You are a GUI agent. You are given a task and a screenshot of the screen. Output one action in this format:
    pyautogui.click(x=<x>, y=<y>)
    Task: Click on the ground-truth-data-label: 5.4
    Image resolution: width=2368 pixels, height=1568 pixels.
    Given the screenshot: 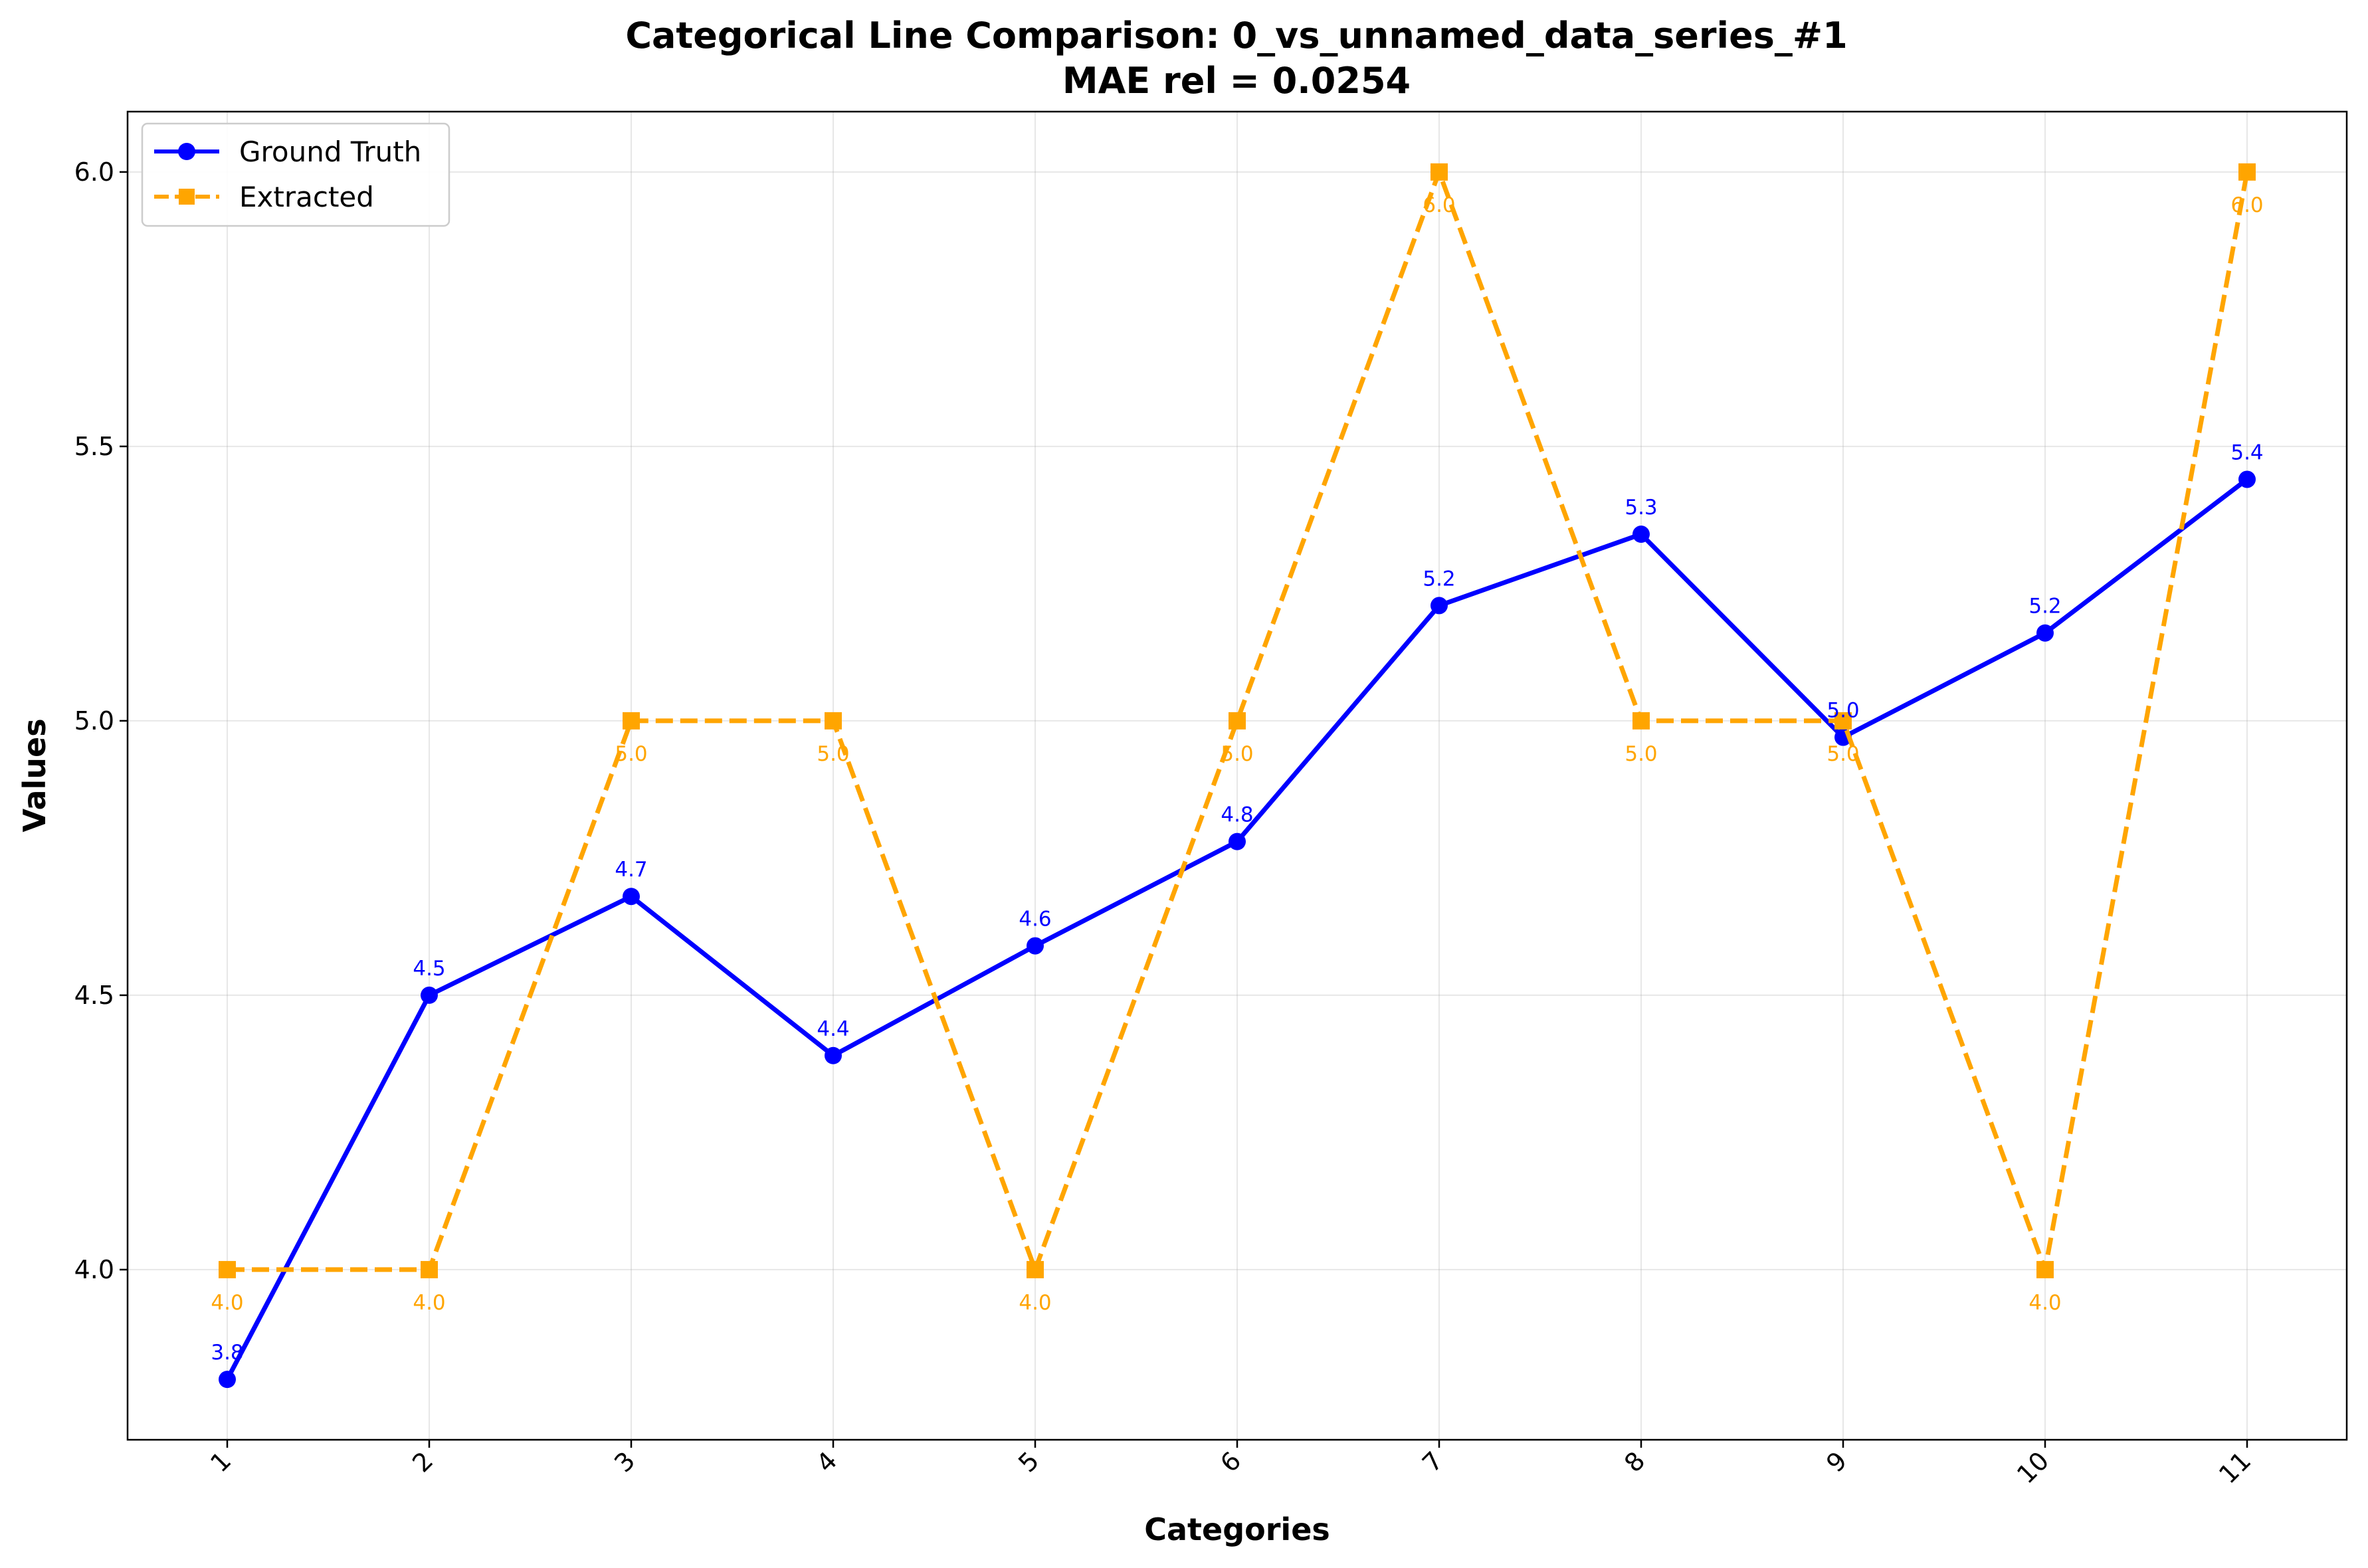 What is the action you would take?
    pyautogui.click(x=2246, y=452)
    